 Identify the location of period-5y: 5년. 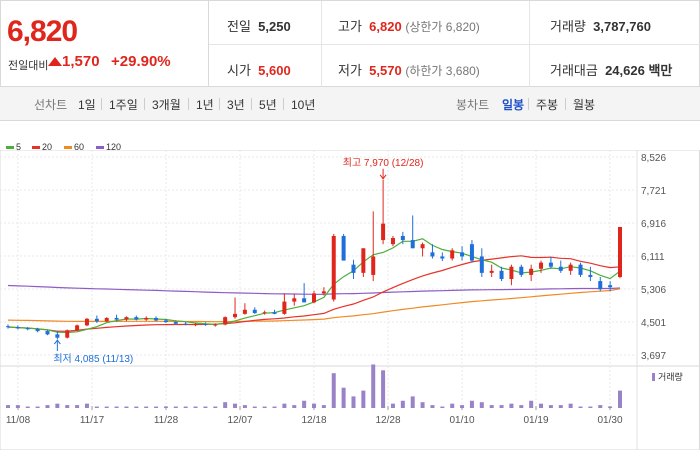
(268, 105).